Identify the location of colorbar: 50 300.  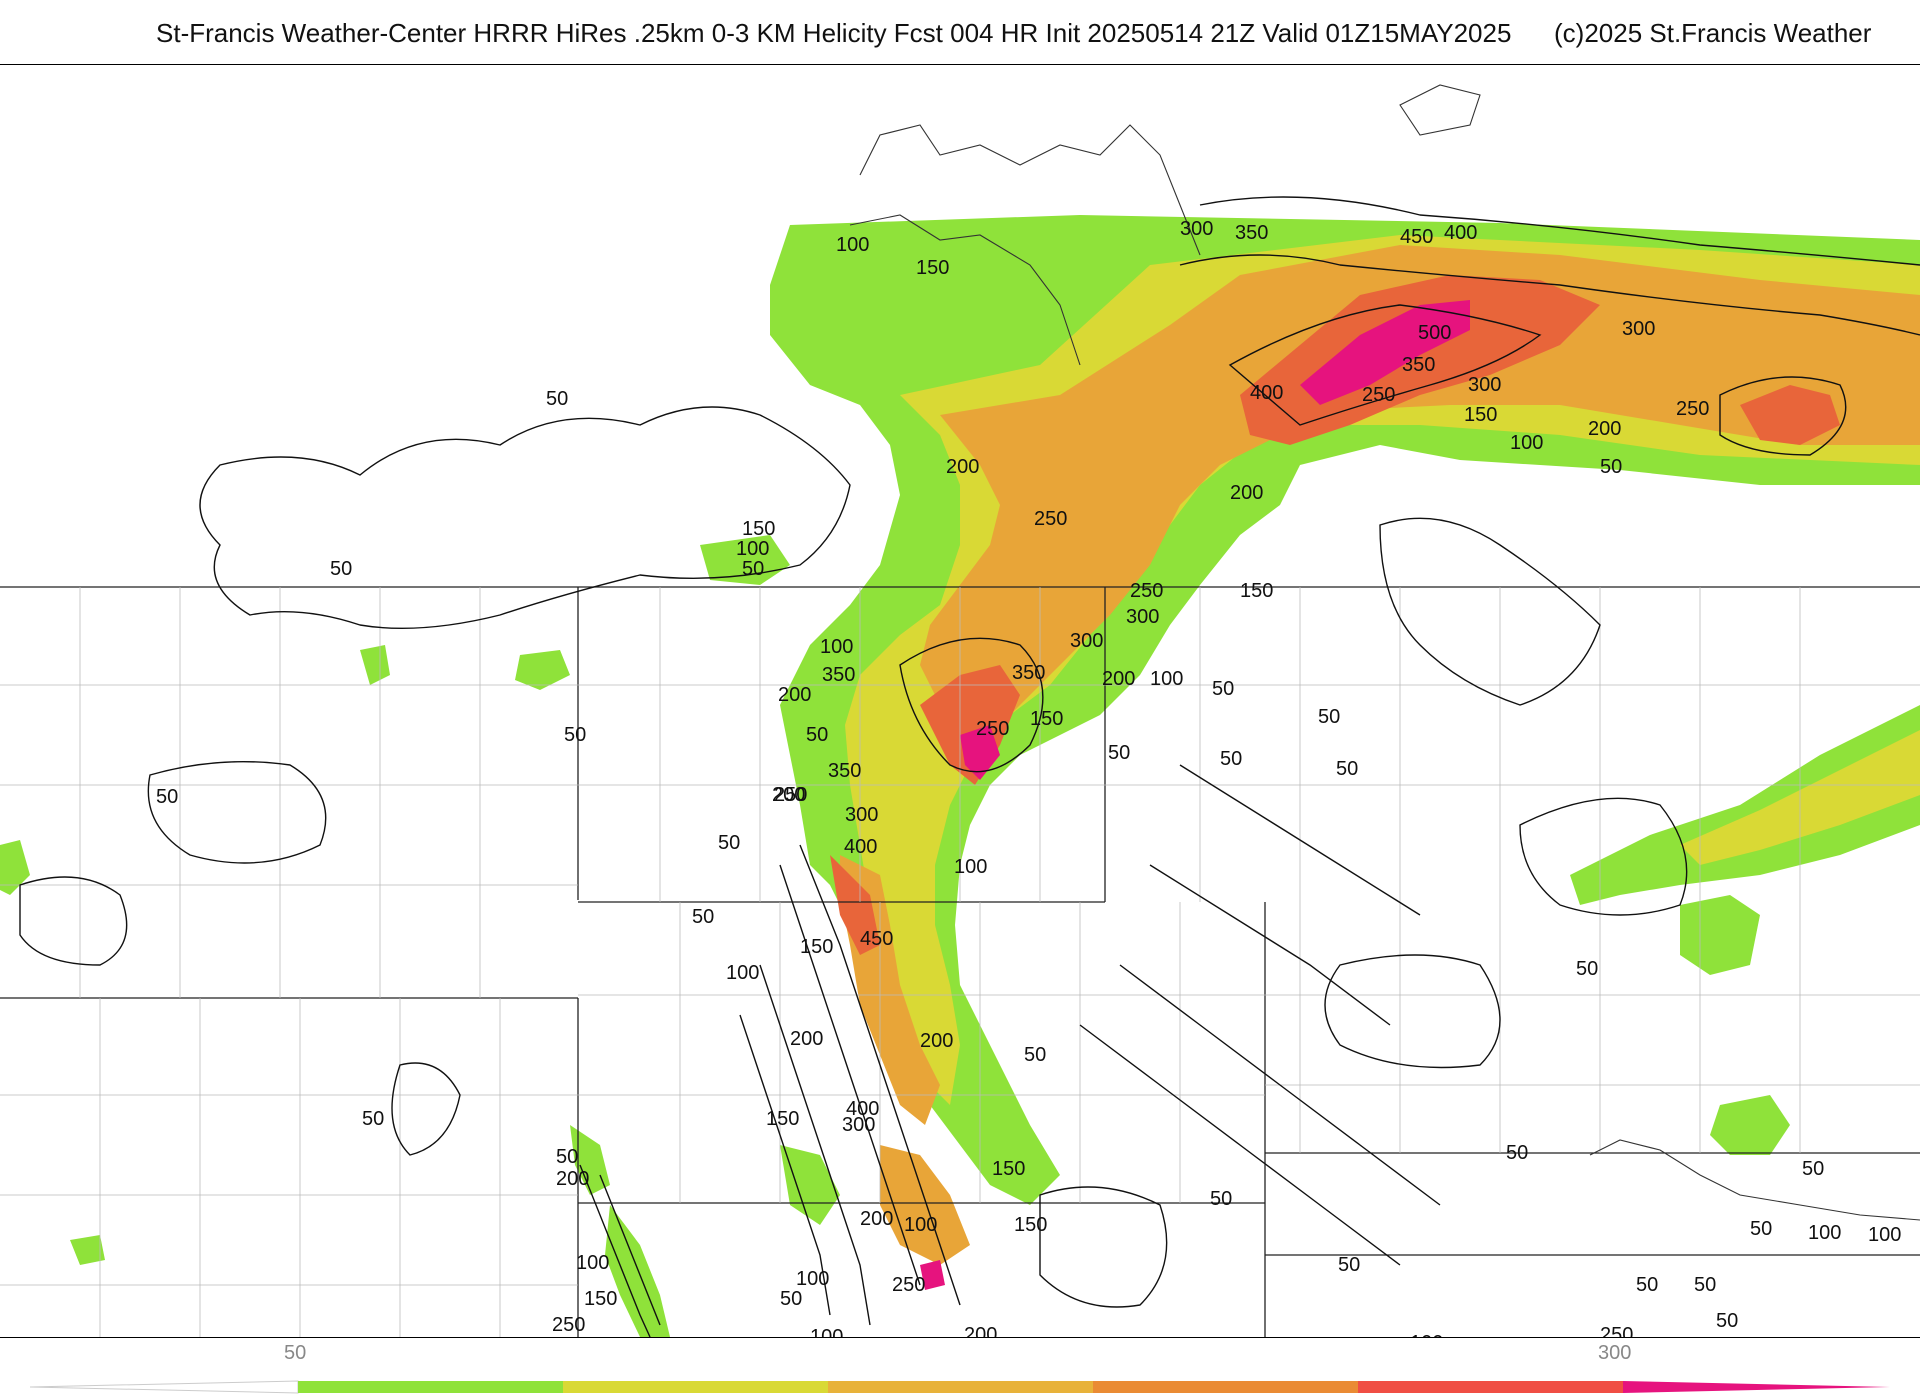
(960, 1368).